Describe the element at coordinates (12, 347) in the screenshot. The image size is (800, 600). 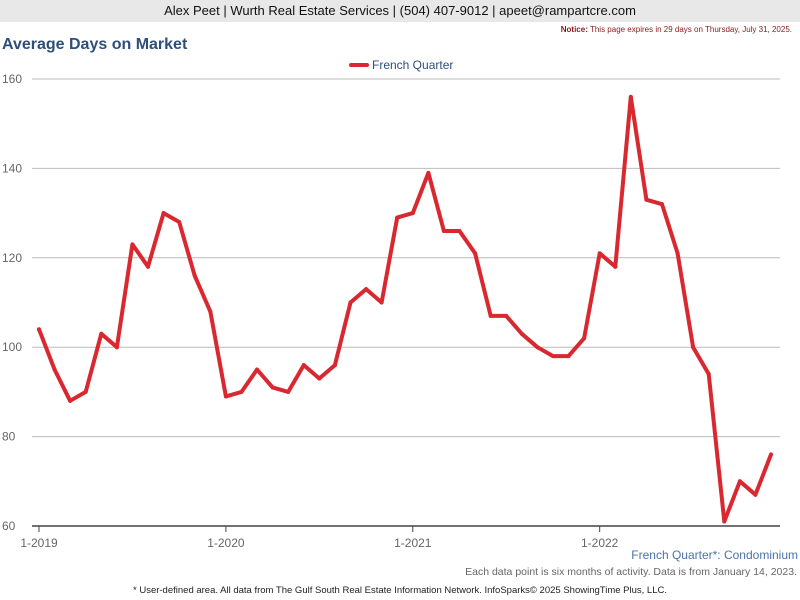
I see `y-tick-label: 100` at that location.